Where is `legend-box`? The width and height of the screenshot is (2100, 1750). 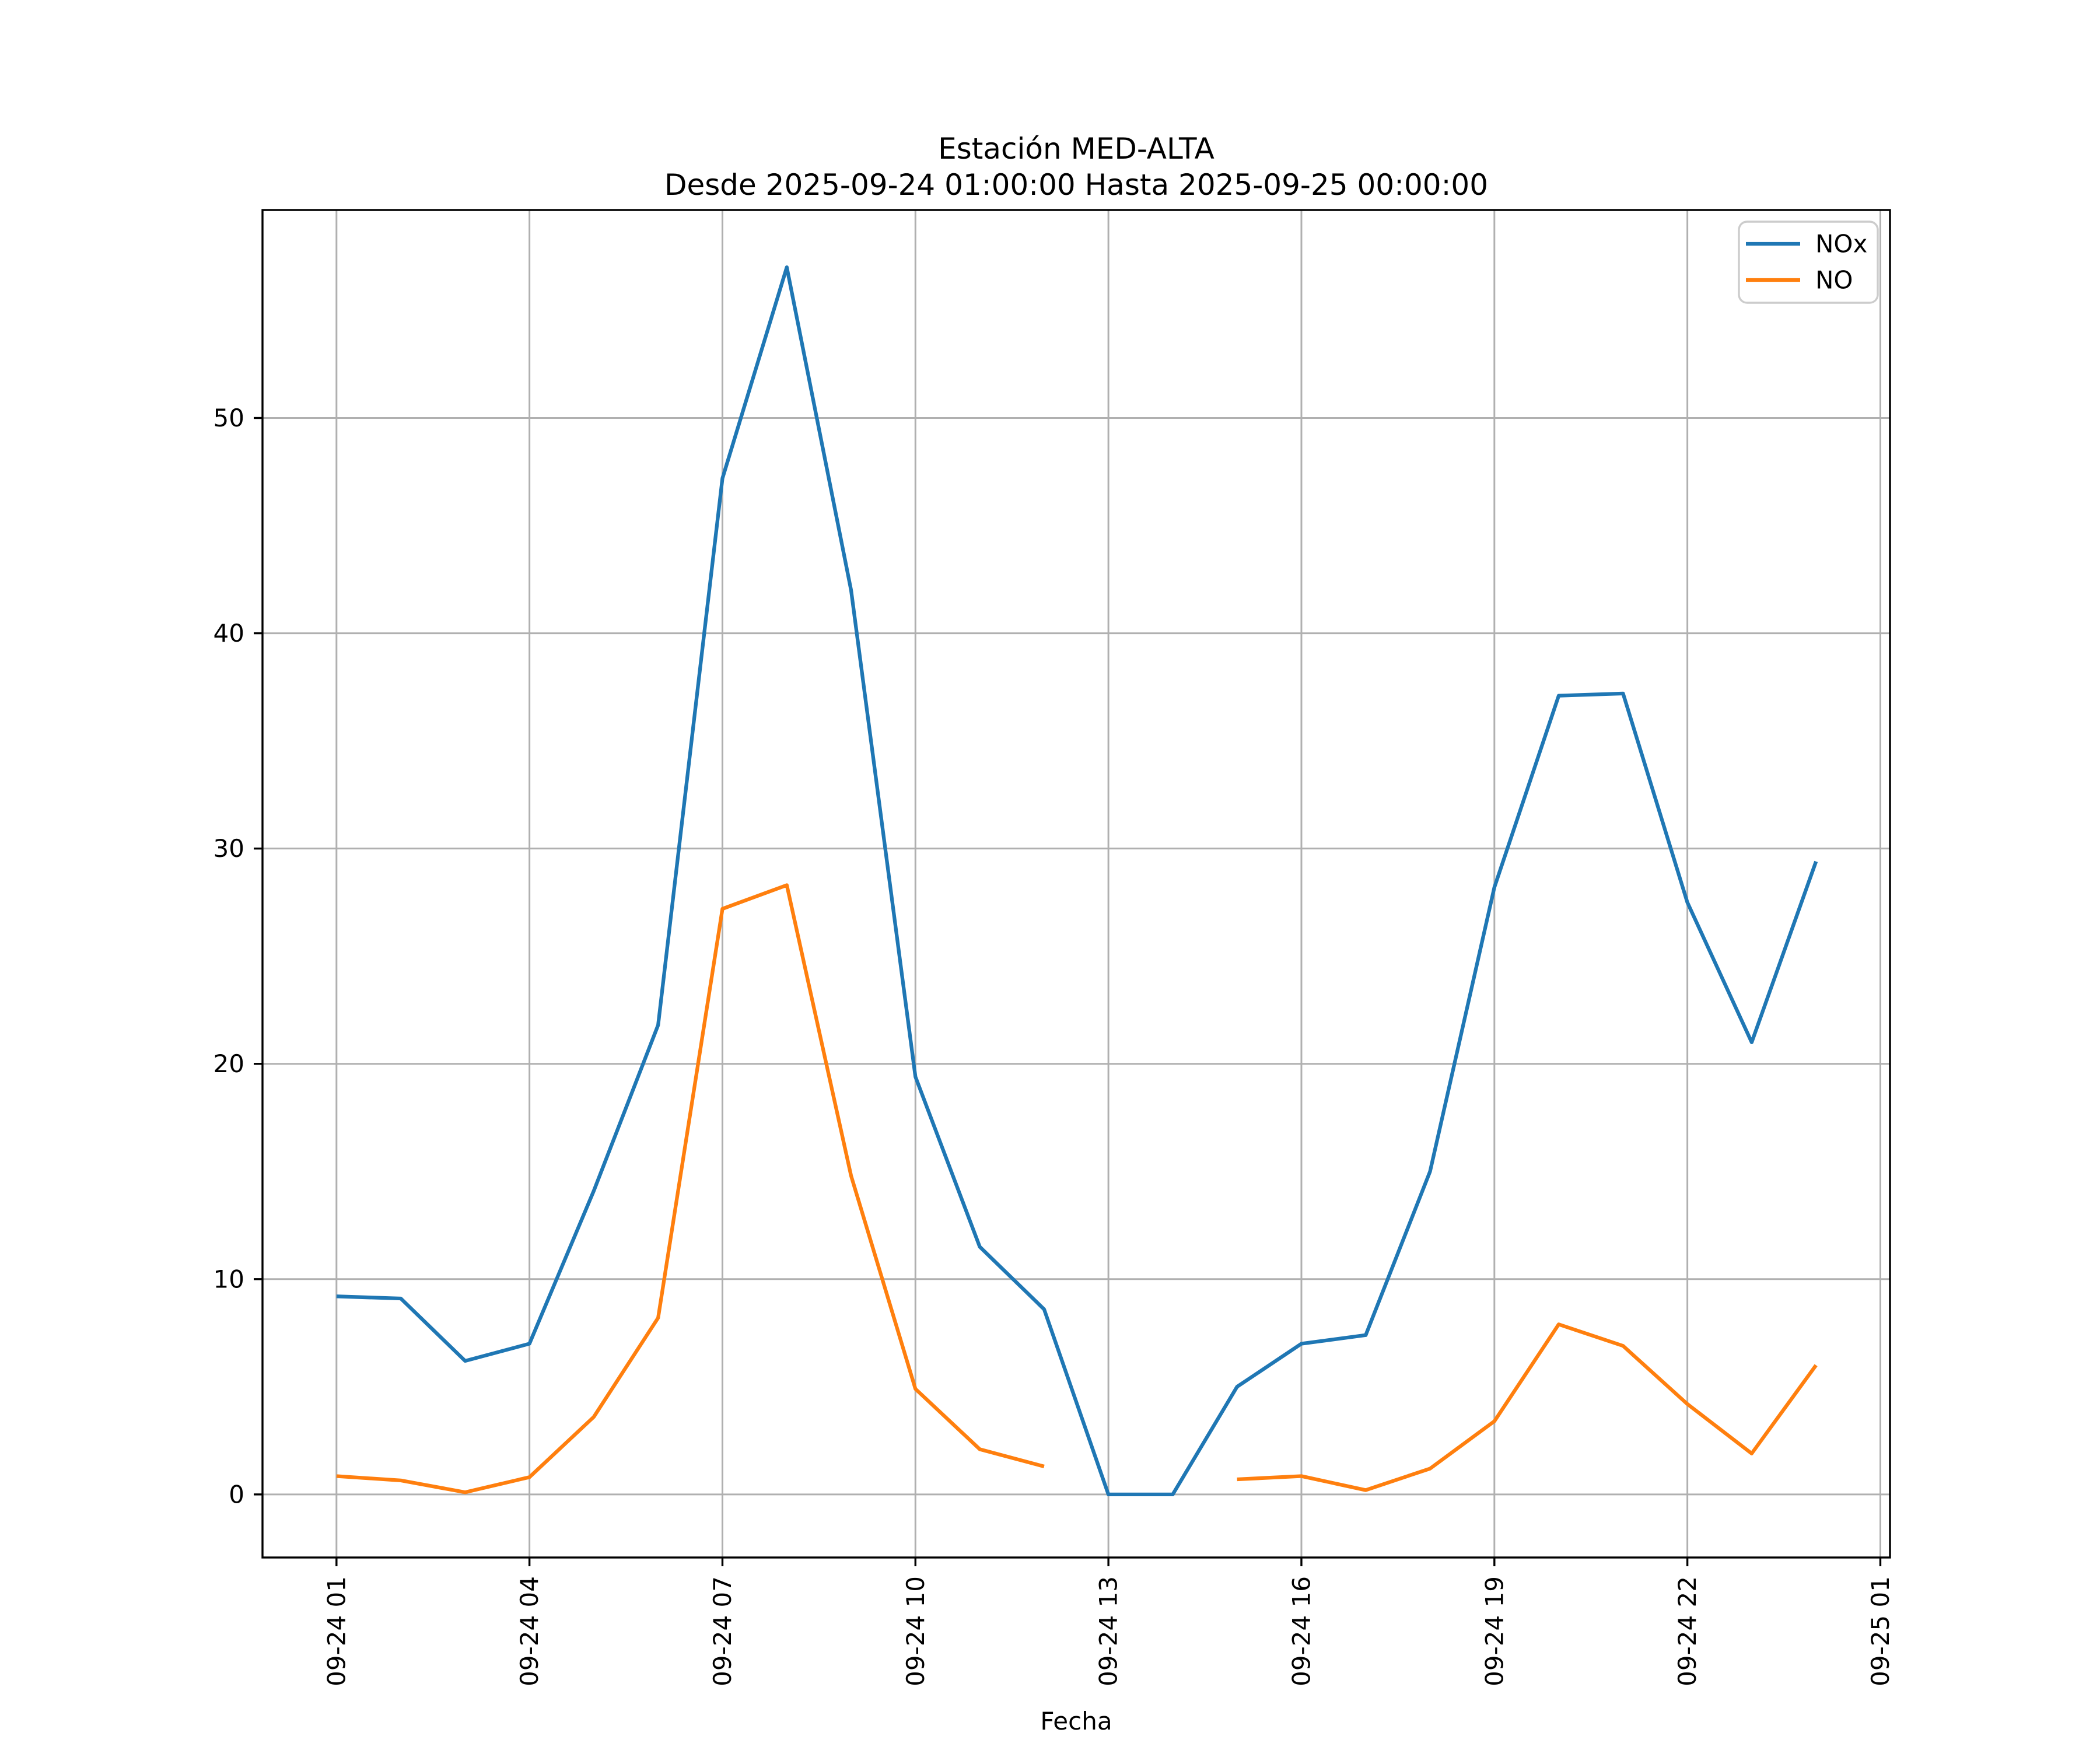
legend-box is located at coordinates (1808, 262).